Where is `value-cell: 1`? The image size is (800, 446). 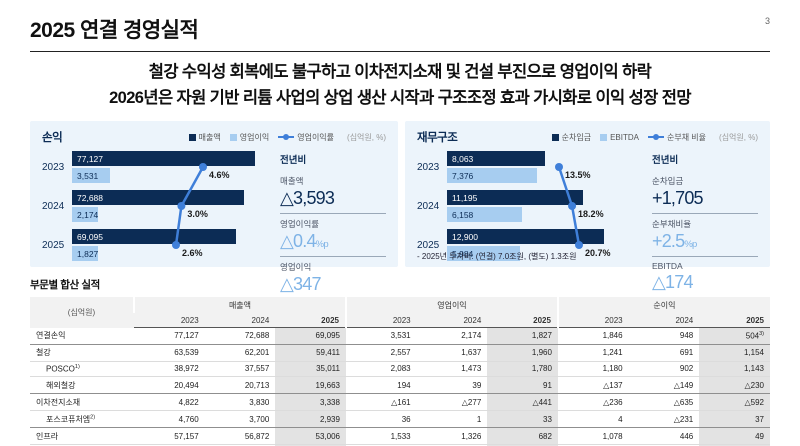 value-cell: 1 is located at coordinates (452, 419).